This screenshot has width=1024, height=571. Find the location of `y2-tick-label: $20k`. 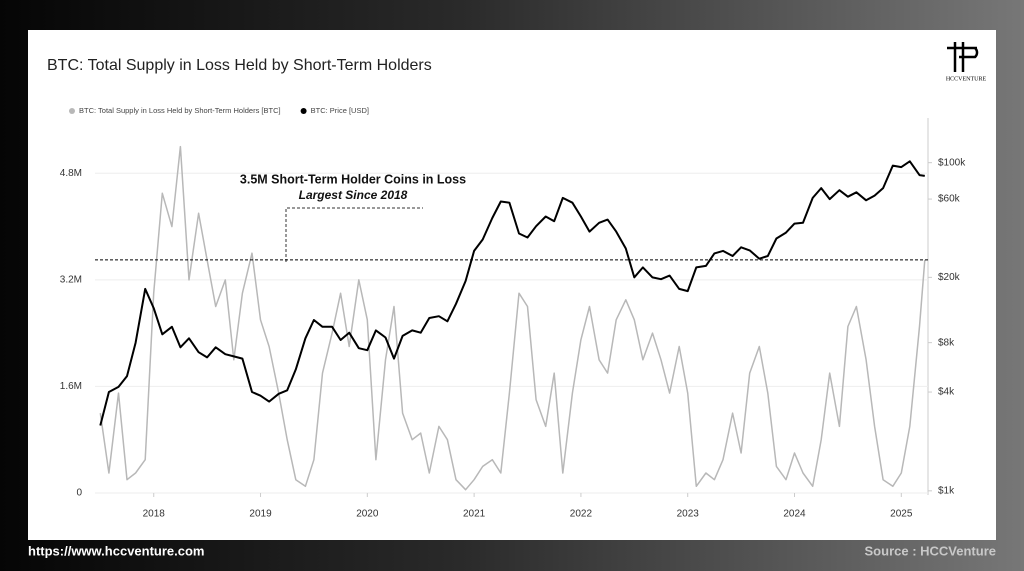

y2-tick-label: $20k is located at coordinates (949, 277).